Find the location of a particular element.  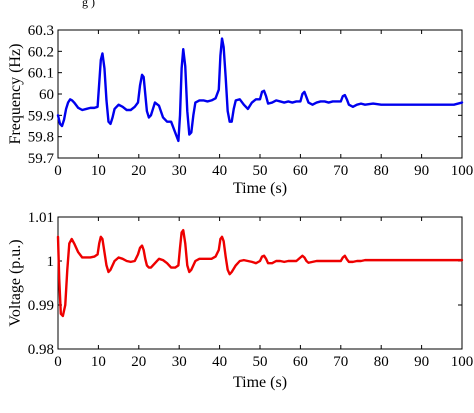

y-axis-title: Frequency (Hz) is located at coordinates (15, 94).